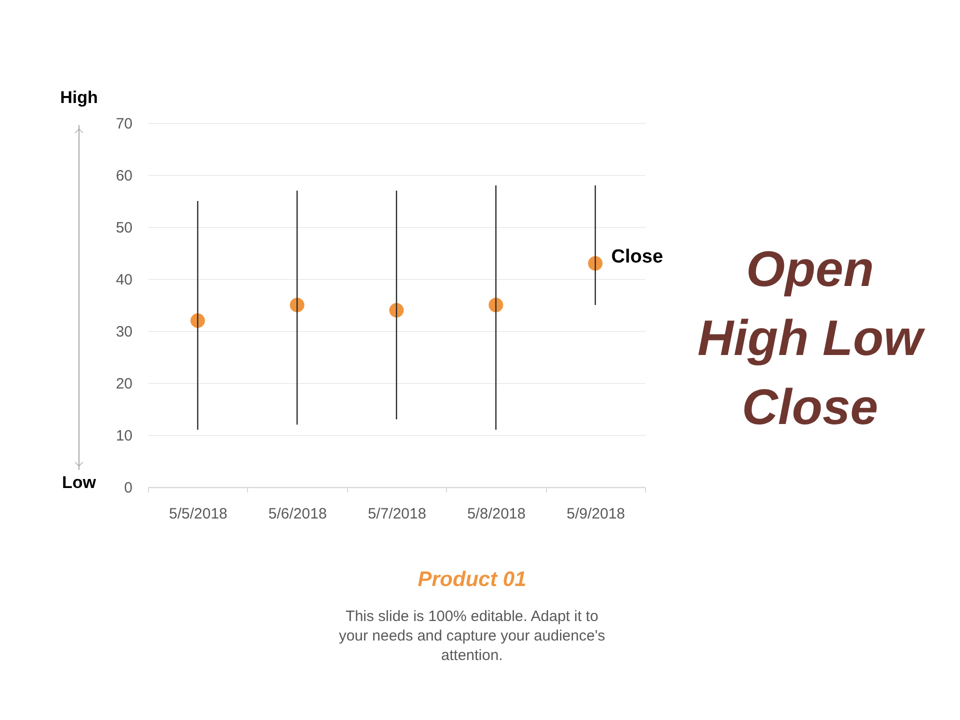 The height and width of the screenshot is (720, 960). I want to click on y-tick-label: 40, so click(124, 280).